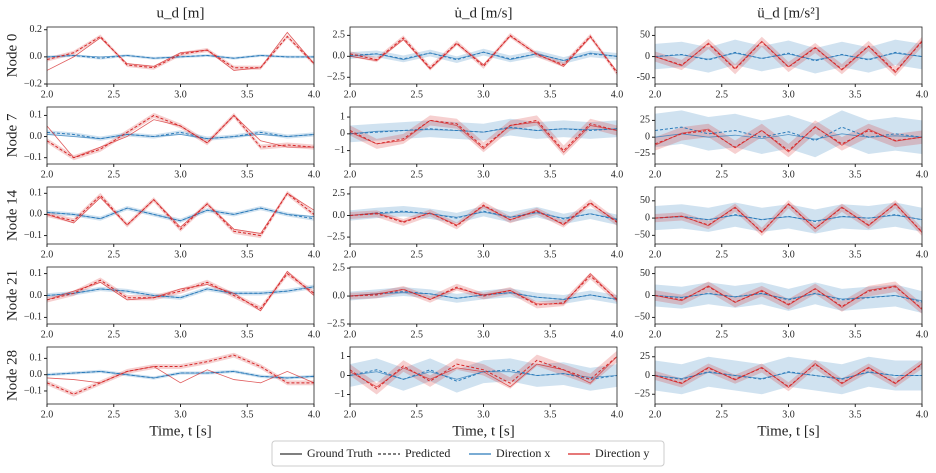 This screenshot has height=473, width=936. Describe the element at coordinates (340, 453) in the screenshot. I see `legend-label: Ground Truth` at that location.